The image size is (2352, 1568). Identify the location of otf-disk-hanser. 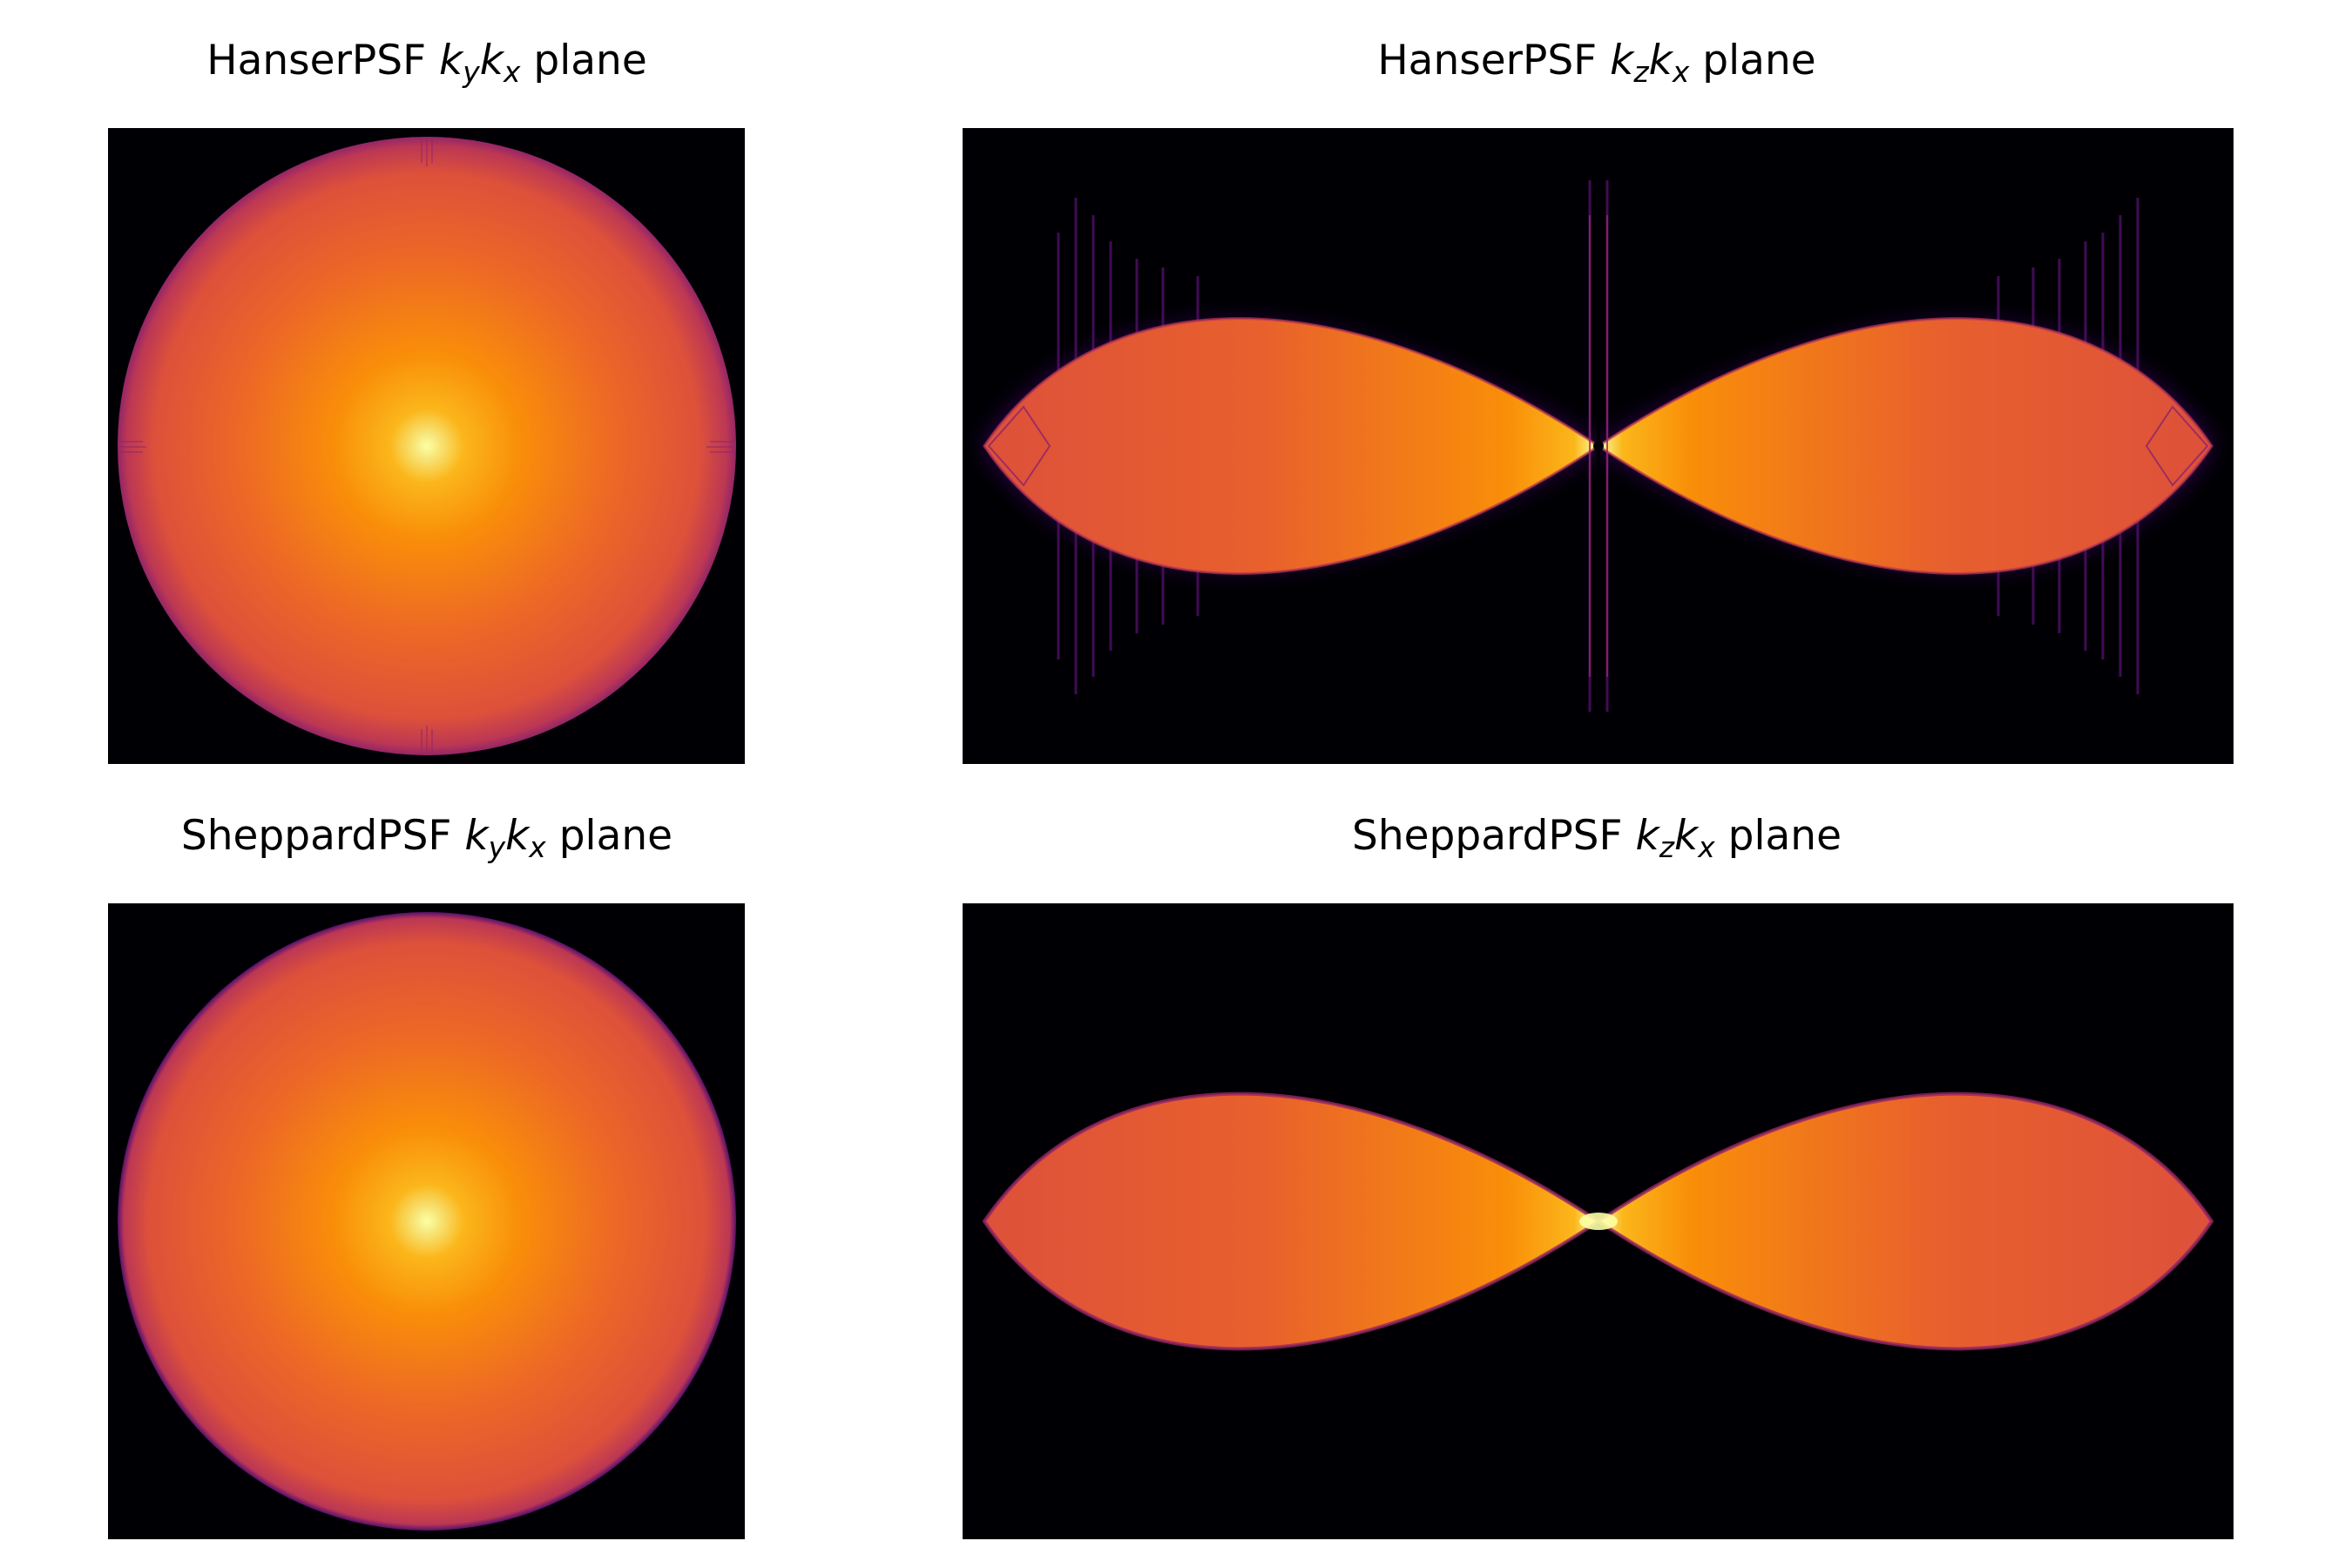
(426, 446).